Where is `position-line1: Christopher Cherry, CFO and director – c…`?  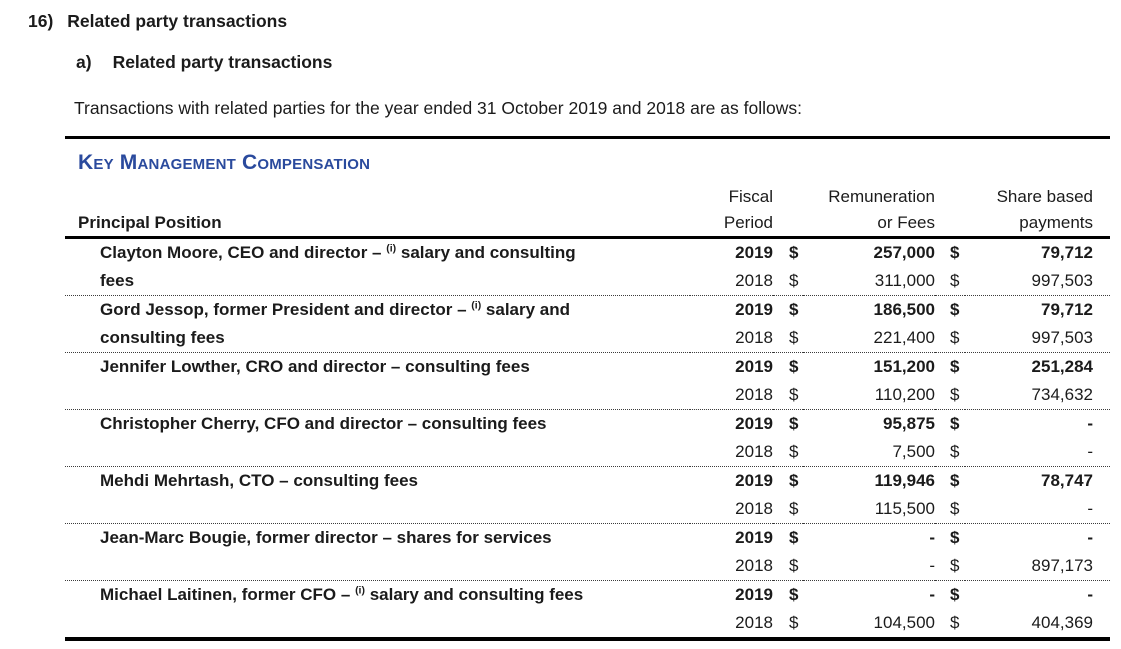
position-line1: Christopher Cherry, CFO and director – c… is located at coordinates (323, 423).